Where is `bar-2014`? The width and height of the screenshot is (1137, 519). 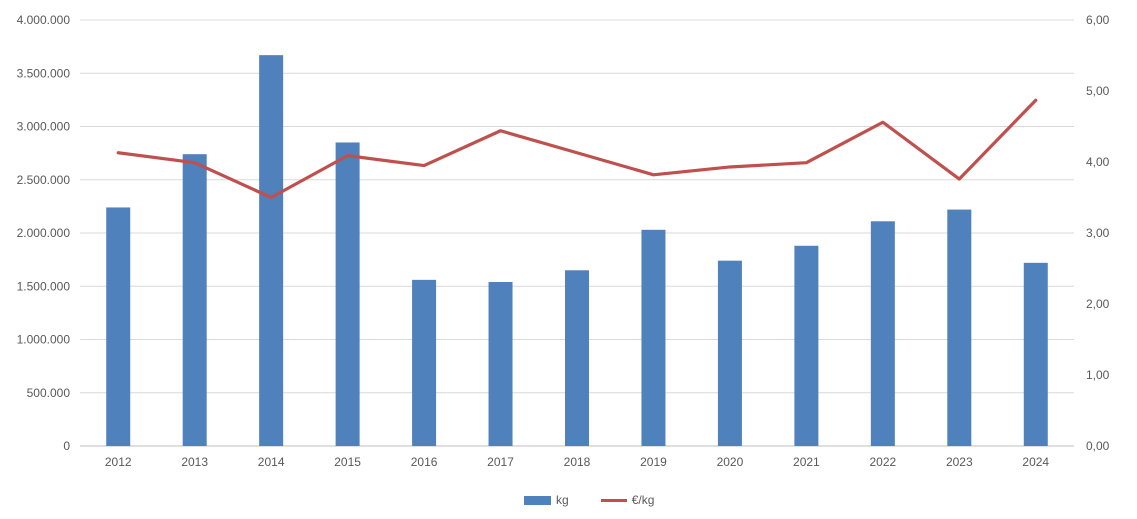 bar-2014 is located at coordinates (271, 251).